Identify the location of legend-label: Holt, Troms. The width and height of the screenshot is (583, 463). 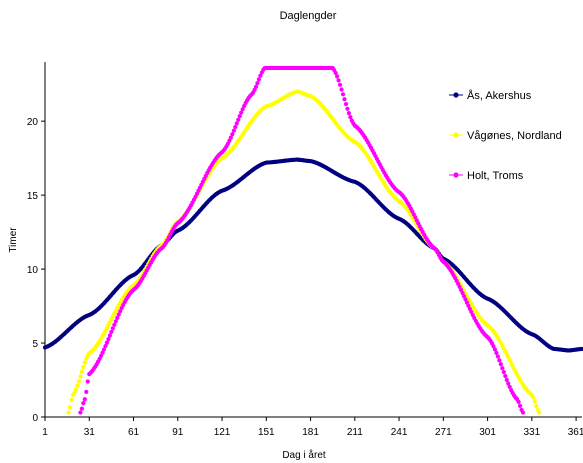
(495, 176).